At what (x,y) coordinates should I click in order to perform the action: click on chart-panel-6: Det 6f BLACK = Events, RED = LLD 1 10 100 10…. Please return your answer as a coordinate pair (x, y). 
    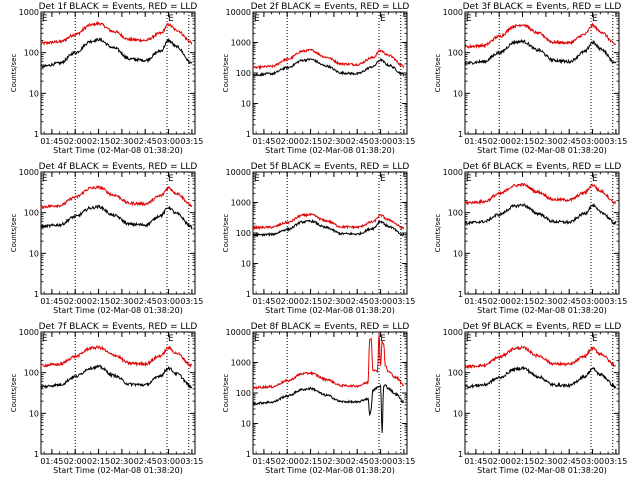
    Looking at the image, I should click on (530, 238).